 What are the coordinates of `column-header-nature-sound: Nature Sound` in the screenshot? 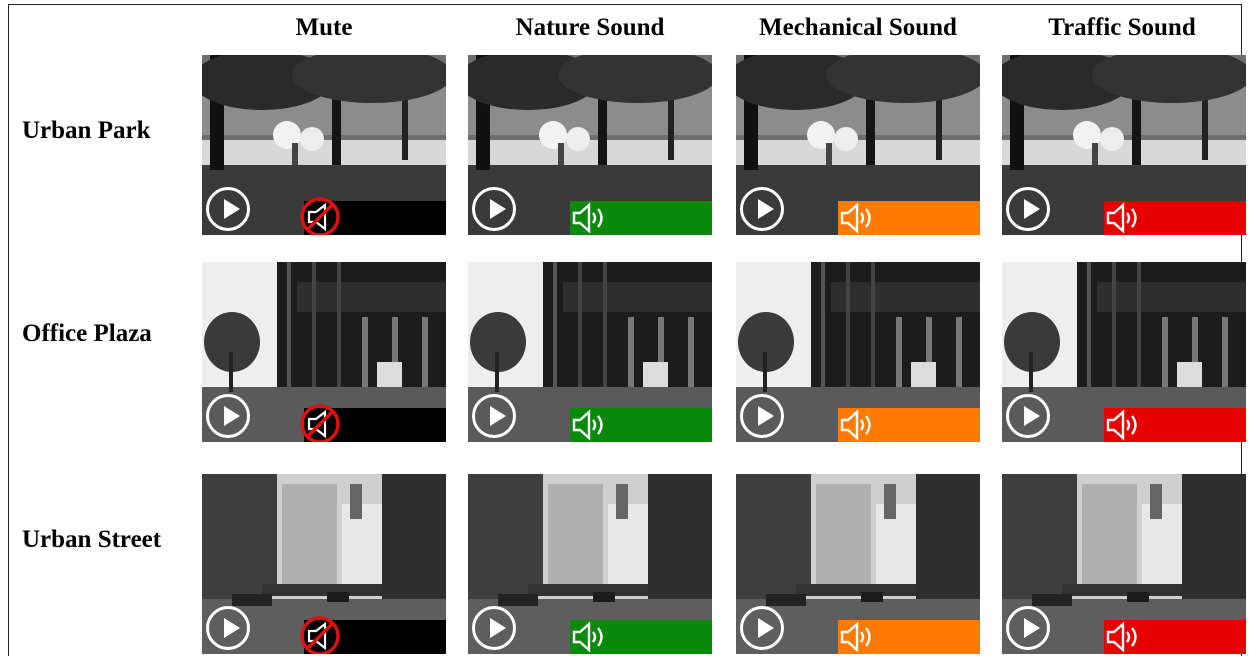 It's located at (590, 27).